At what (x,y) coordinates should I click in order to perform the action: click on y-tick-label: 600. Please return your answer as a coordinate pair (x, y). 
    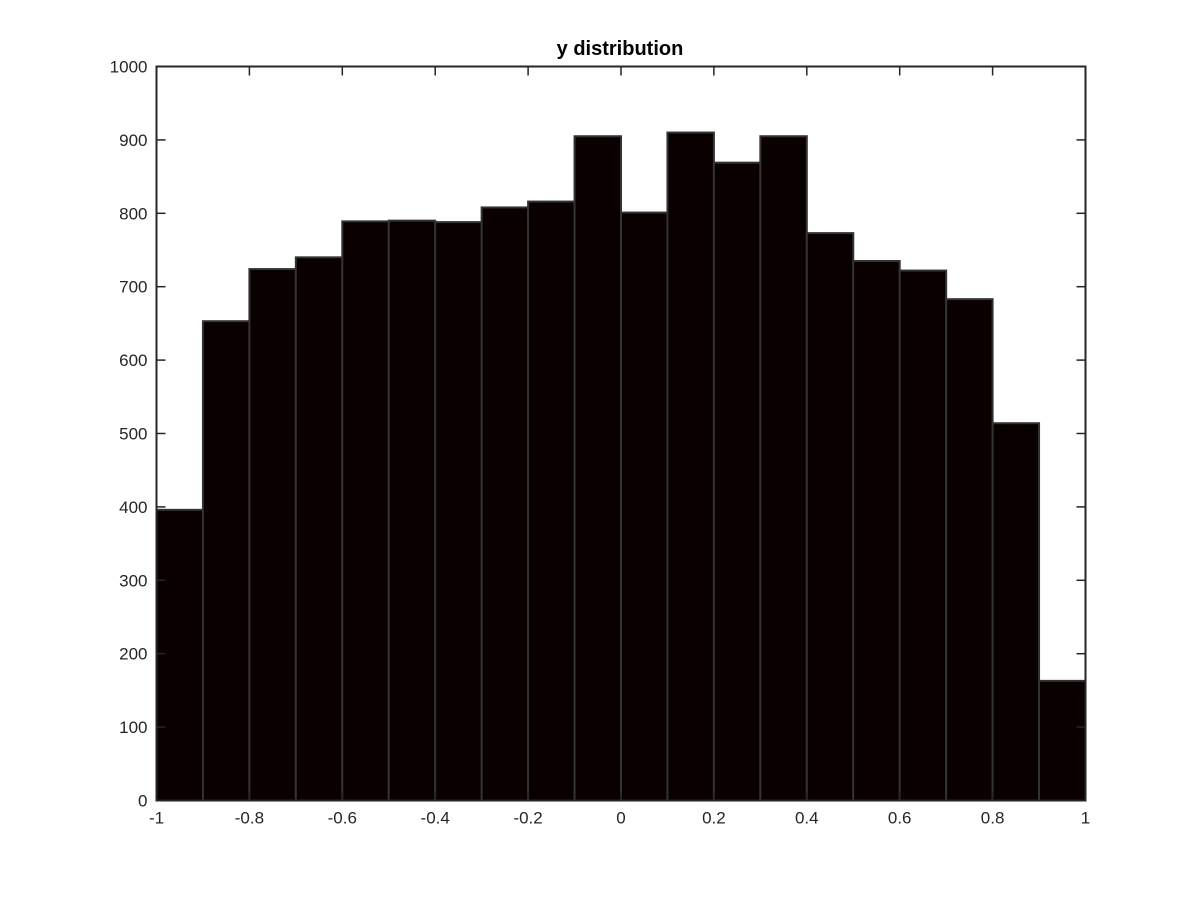
    Looking at the image, I should click on (133, 360).